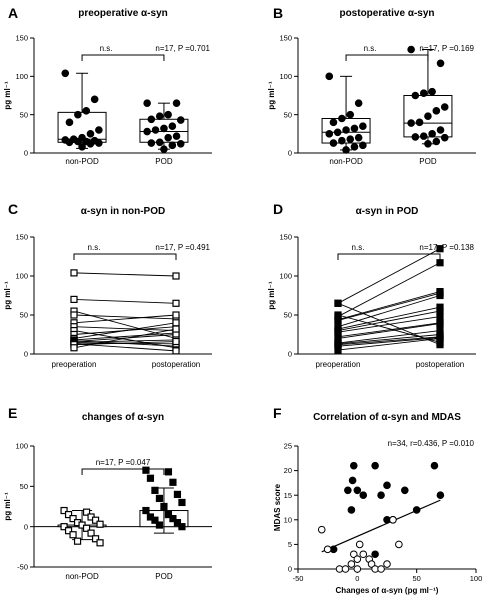 This screenshot has width=491, height=600. I want to click on y-tick-label: 10, so click(288, 519).